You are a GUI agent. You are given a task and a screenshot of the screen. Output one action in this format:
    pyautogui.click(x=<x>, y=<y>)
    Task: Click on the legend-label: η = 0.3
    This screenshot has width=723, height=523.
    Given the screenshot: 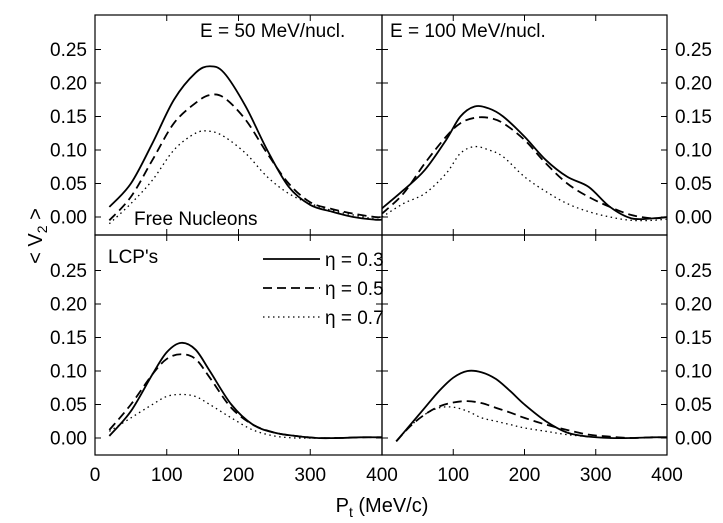 What is the action you would take?
    pyautogui.click(x=354, y=260)
    